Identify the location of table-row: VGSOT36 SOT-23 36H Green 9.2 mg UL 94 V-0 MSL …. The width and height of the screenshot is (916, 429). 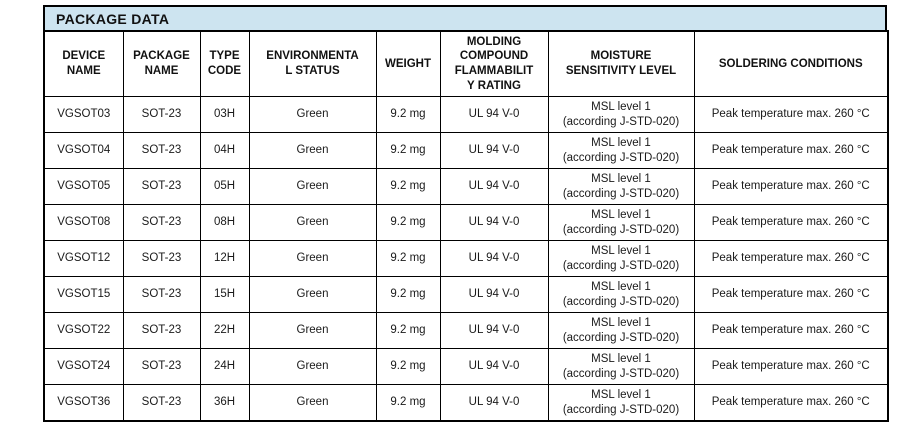
(466, 403).